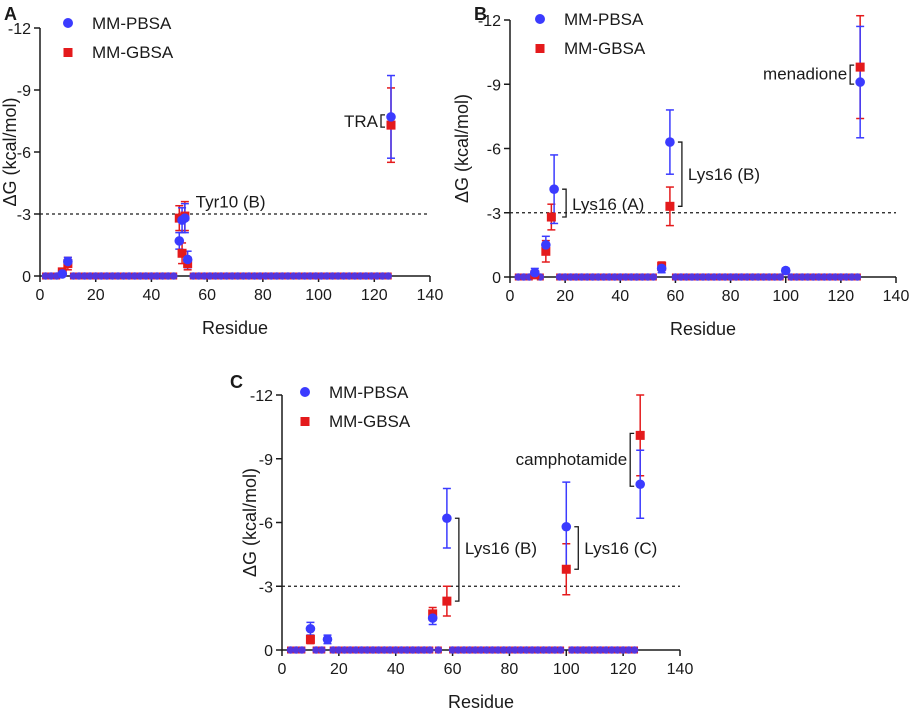  Describe the element at coordinates (805, 74) in the screenshot. I see `annotation-label: menadione` at that location.